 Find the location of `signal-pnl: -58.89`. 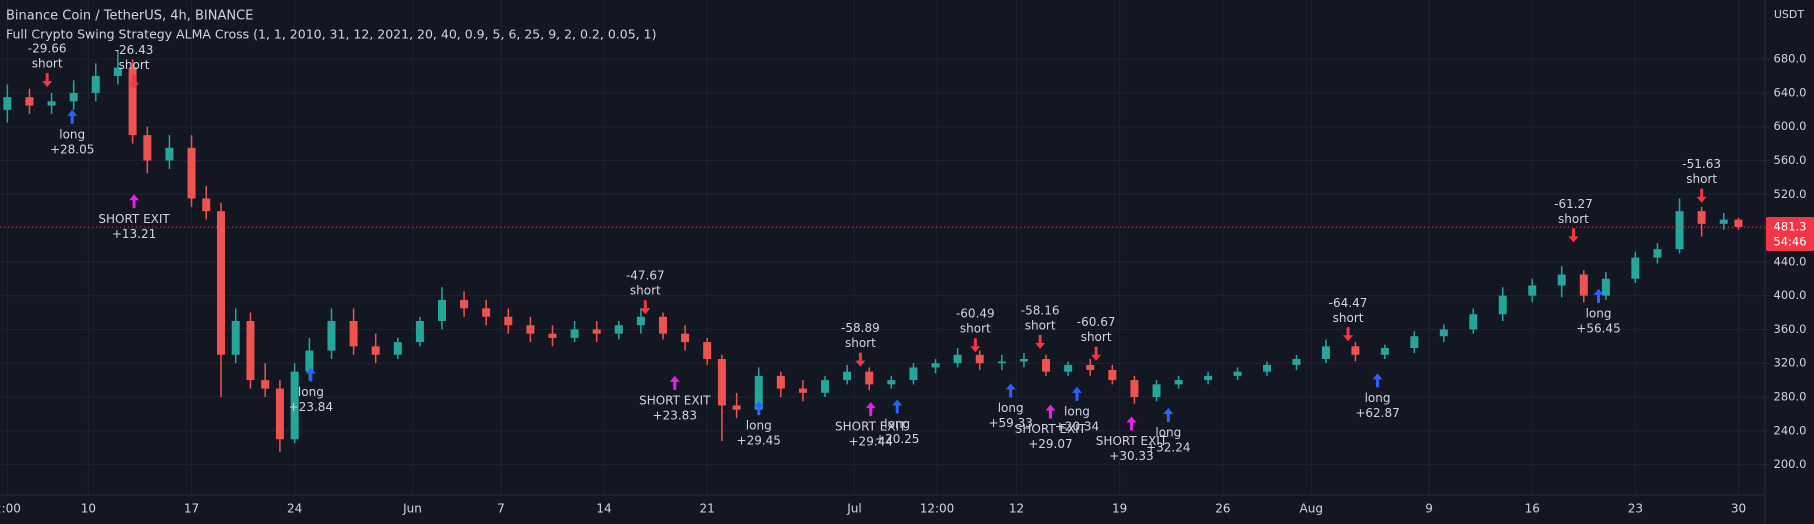

signal-pnl: -58.89 is located at coordinates (860, 328).